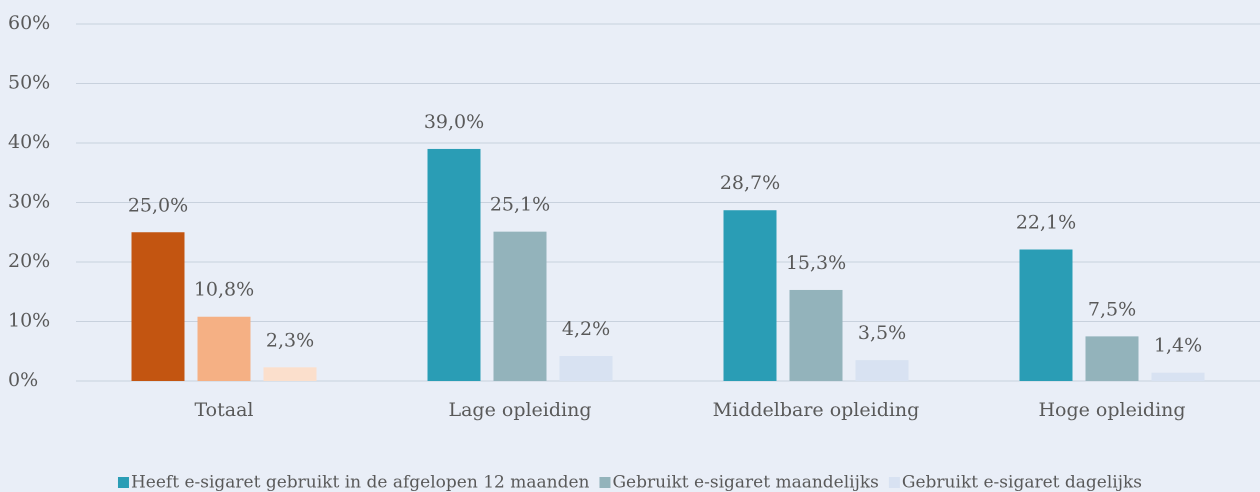  Describe the element at coordinates (586, 329) in the screenshot. I see `value-label: 4,2%` at that location.